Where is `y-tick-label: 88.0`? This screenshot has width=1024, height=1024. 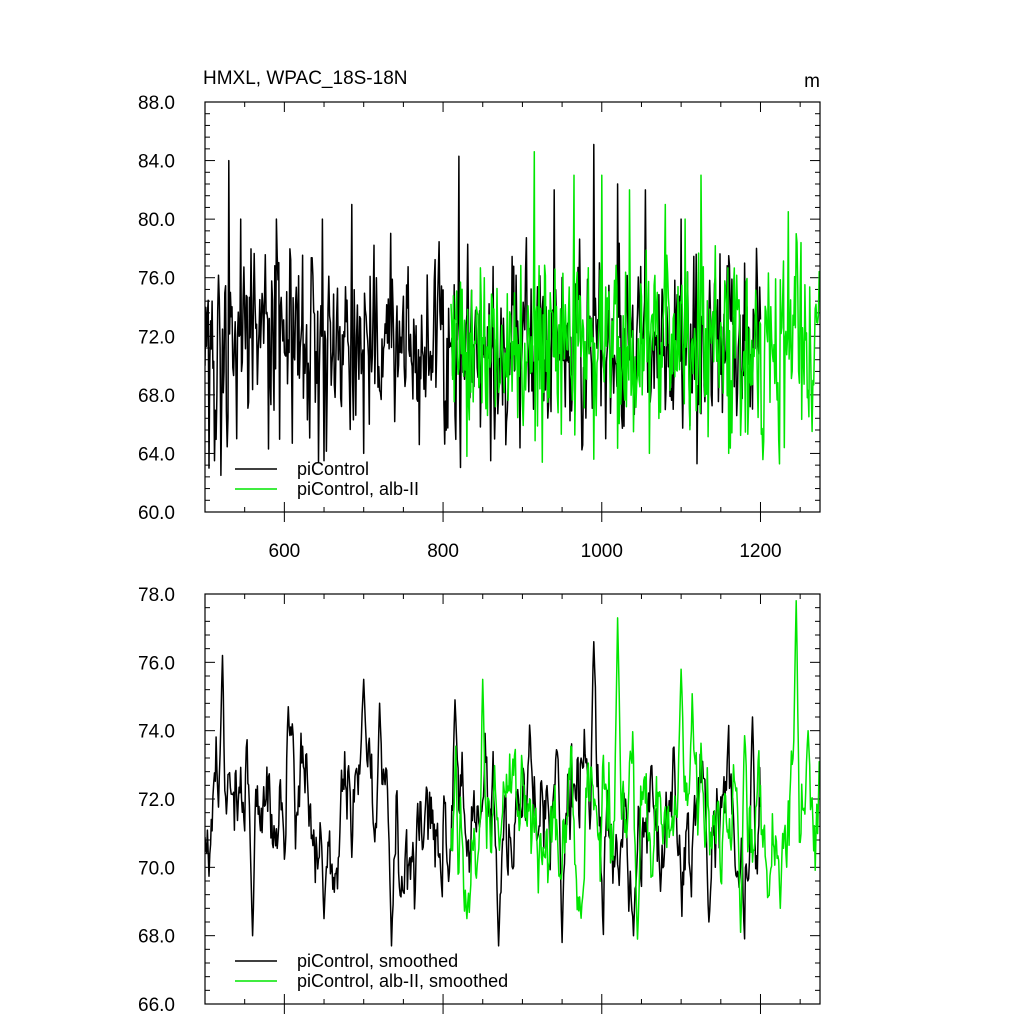
y-tick-label: 88.0 is located at coordinates (156, 103).